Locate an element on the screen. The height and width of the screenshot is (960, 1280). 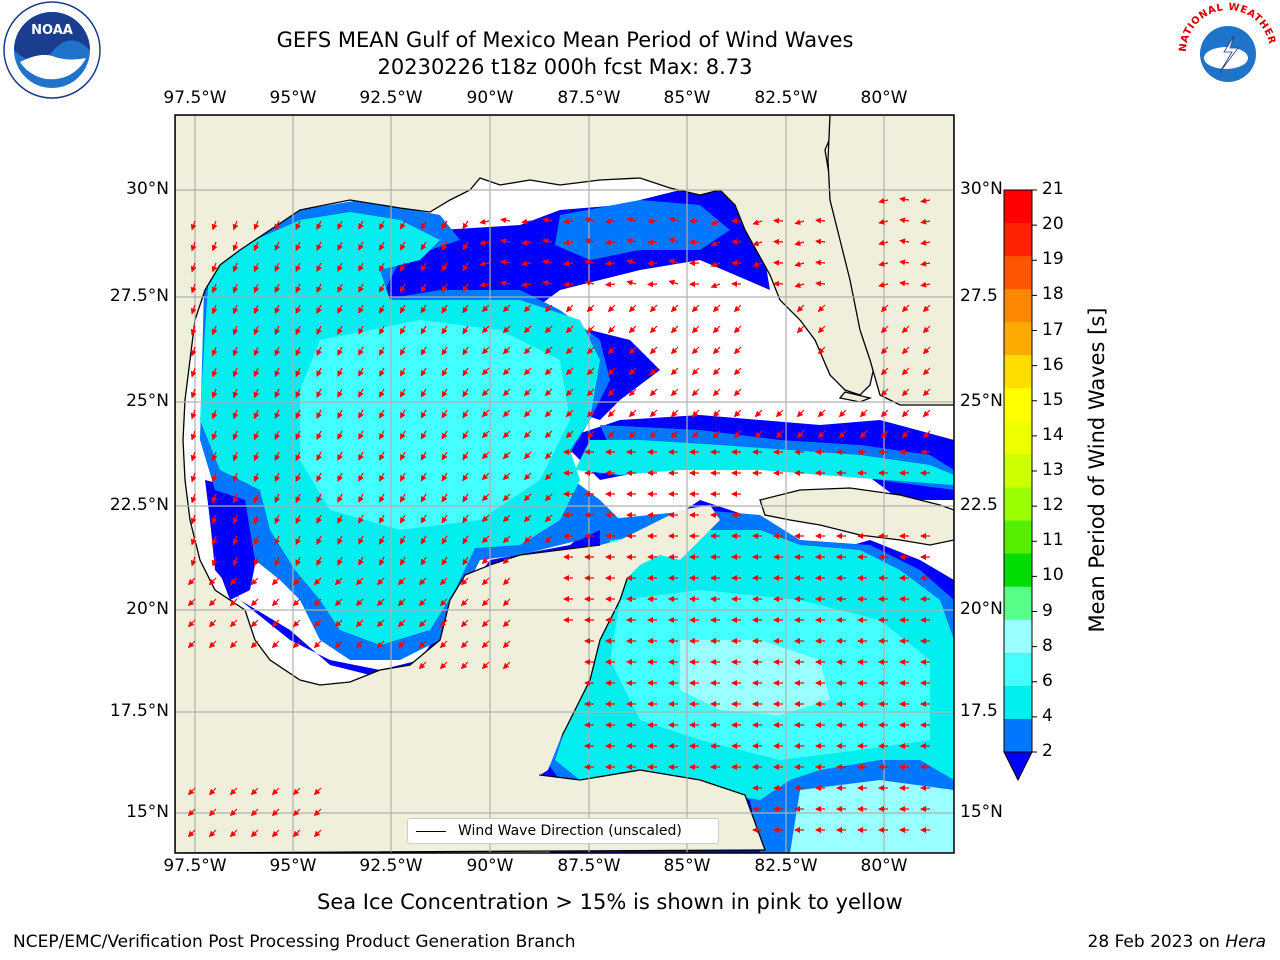
lat-tick-left: 30°N is located at coordinates (147, 189).